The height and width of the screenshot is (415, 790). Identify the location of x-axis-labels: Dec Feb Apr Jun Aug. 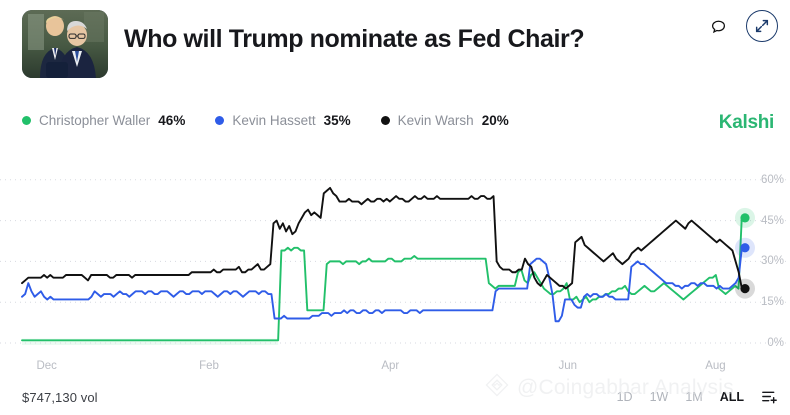
(395, 370).